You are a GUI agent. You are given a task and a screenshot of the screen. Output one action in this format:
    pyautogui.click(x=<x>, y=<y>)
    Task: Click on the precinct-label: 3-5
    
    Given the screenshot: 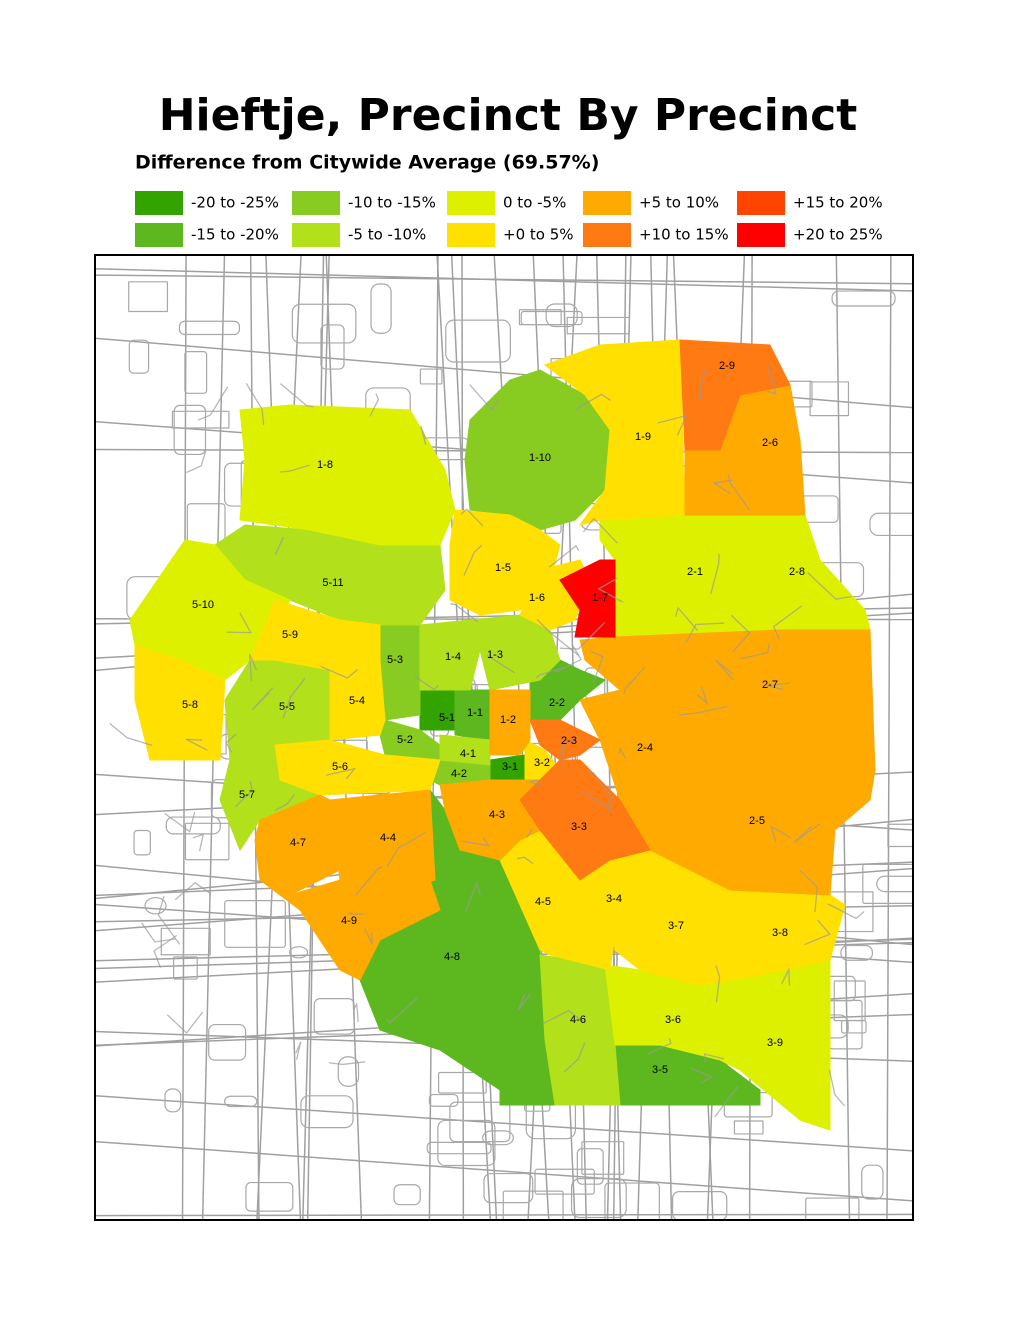 What is the action you would take?
    pyautogui.click(x=660, y=1070)
    